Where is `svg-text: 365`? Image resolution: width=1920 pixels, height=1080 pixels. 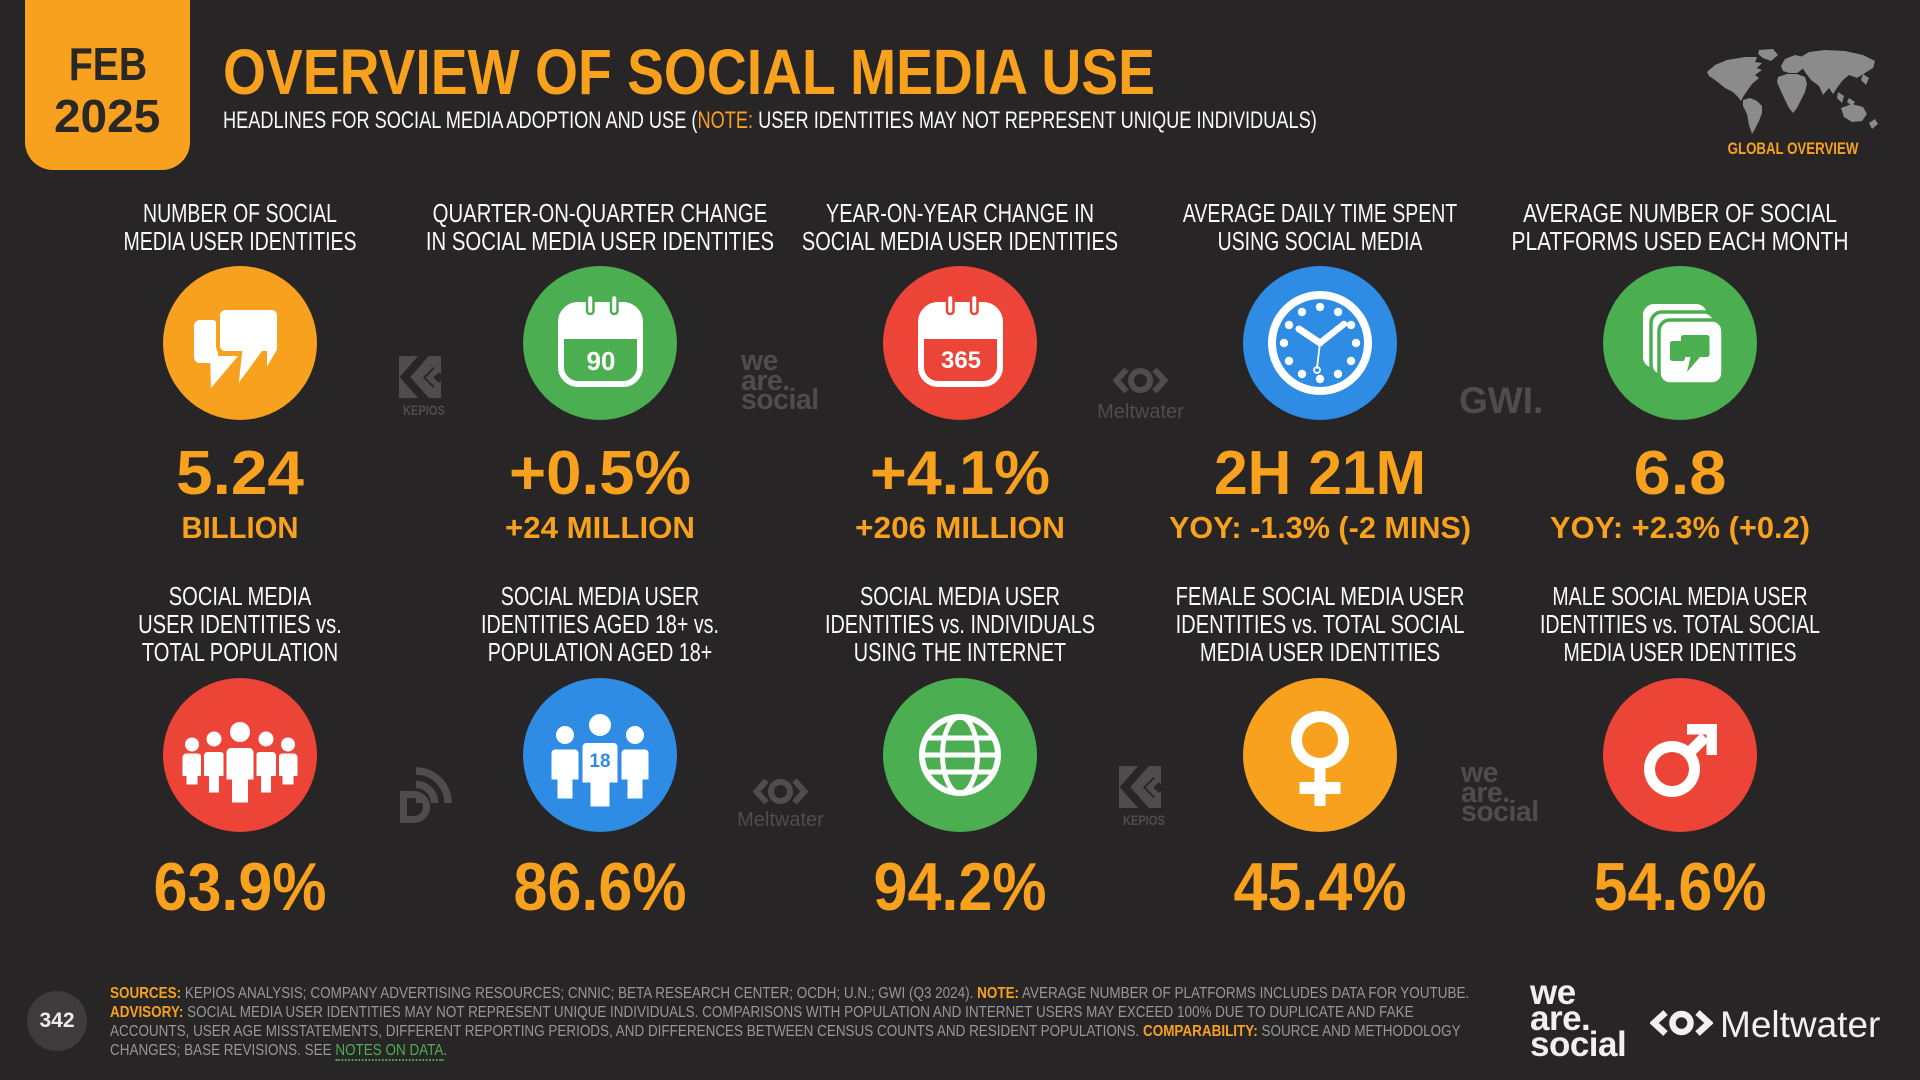
svg-text: 365 is located at coordinates (961, 360).